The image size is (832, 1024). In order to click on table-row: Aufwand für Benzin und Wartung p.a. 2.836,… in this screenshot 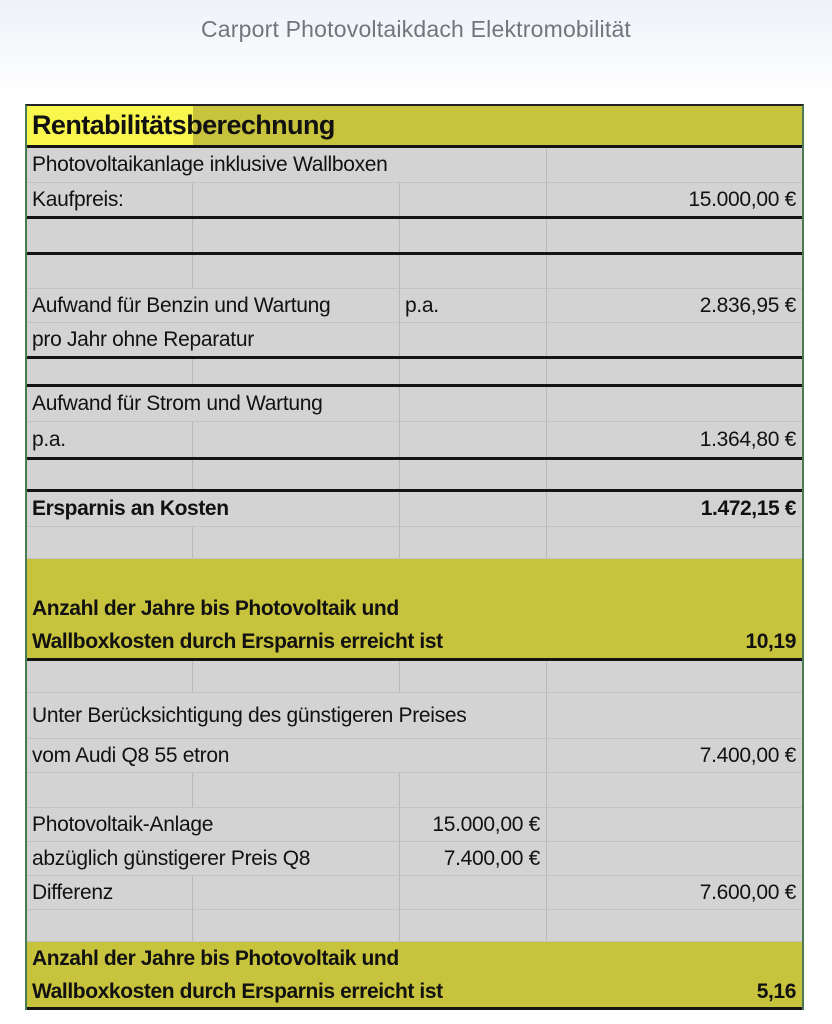, I will do `click(414, 306)`.